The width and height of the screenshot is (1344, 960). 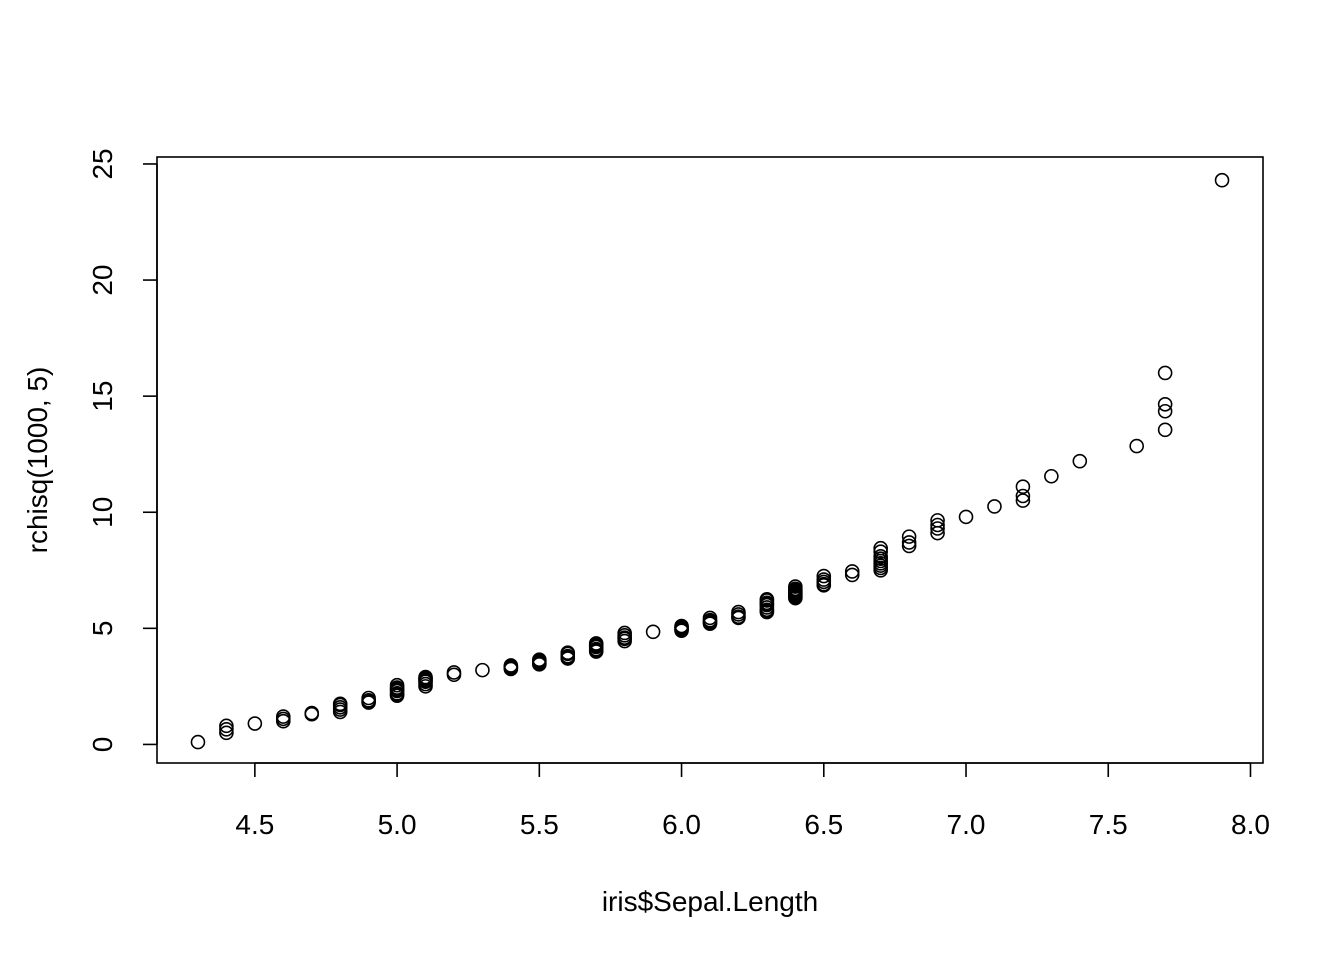 I want to click on x-tick-label: 5.5, so click(x=539, y=824).